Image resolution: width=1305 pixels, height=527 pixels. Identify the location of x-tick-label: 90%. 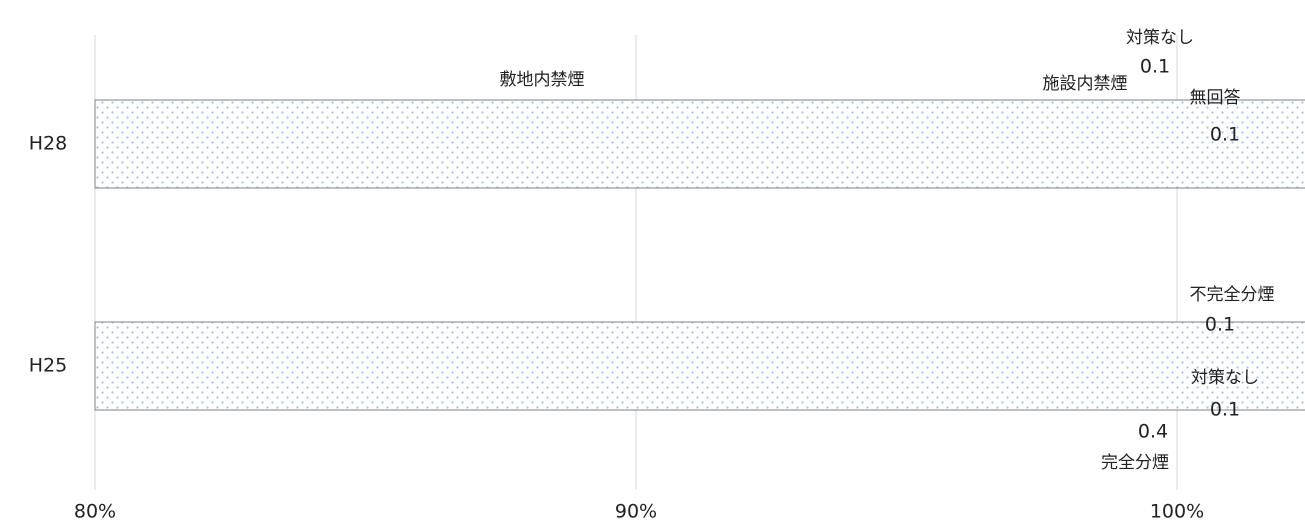
(636, 512).